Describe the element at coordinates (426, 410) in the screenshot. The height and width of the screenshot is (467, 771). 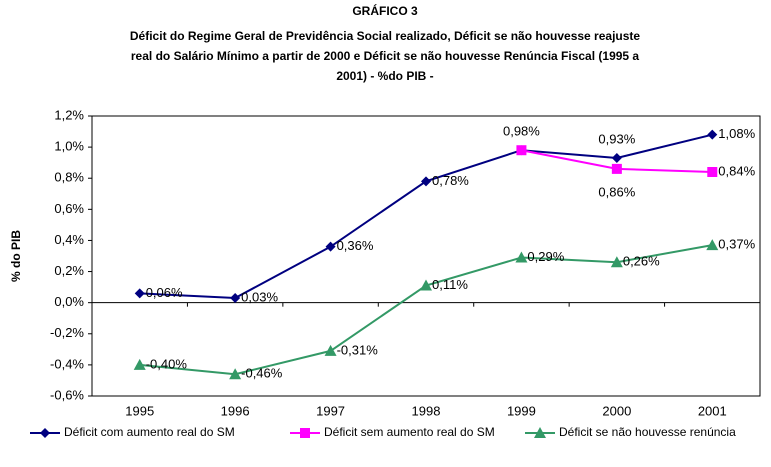
I see `x-tick-label: 1998` at that location.